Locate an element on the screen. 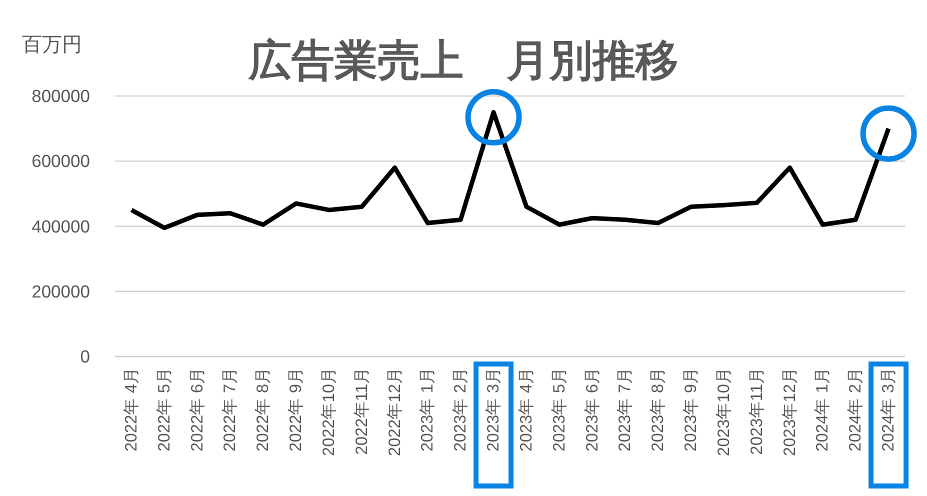 The width and height of the screenshot is (927, 496). x-tick-label: 2023年 3月 is located at coordinates (493, 409).